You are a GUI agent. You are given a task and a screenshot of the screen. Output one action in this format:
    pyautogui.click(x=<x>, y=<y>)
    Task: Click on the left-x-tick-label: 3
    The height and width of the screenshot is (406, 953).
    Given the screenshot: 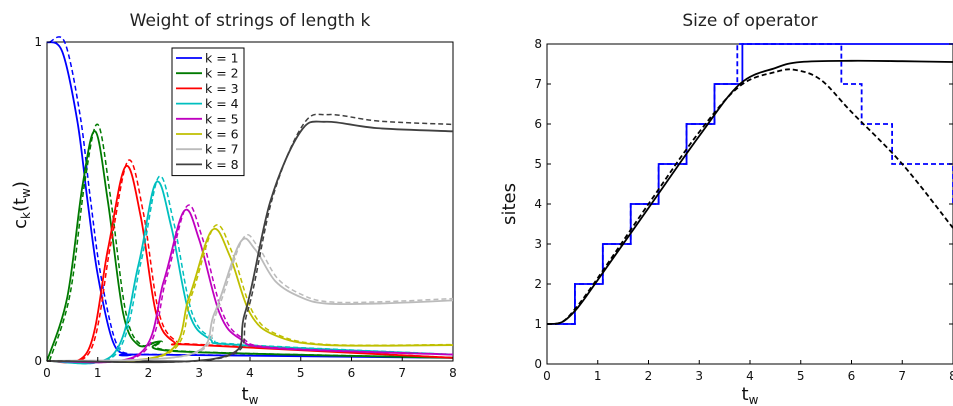 What is the action you would take?
    pyautogui.click(x=199, y=373)
    